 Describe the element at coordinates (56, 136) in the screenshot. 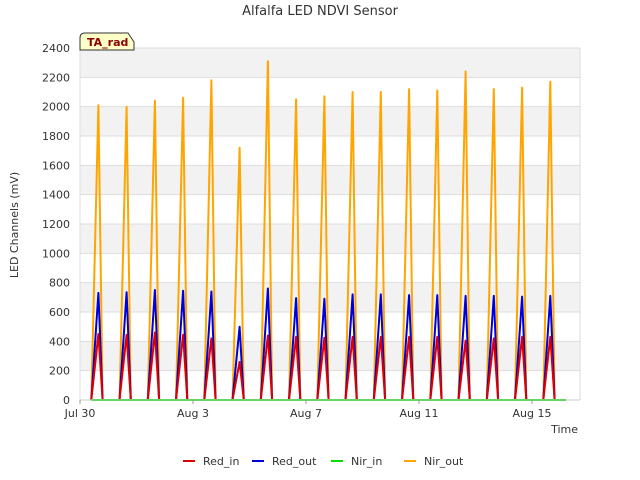

I see `y-tick-1800: 1800` at that location.